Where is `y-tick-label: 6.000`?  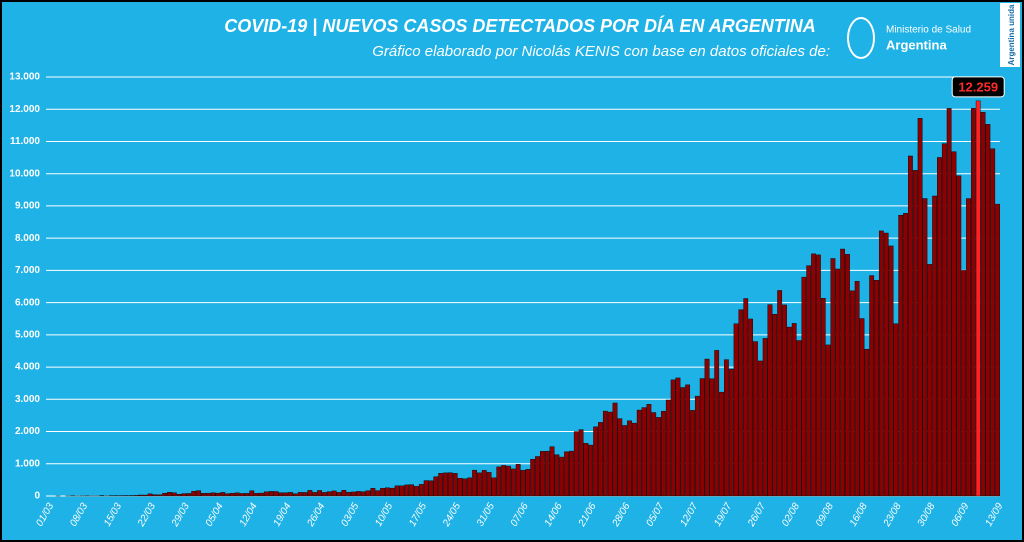 y-tick-label: 6.000 is located at coordinates (27, 302).